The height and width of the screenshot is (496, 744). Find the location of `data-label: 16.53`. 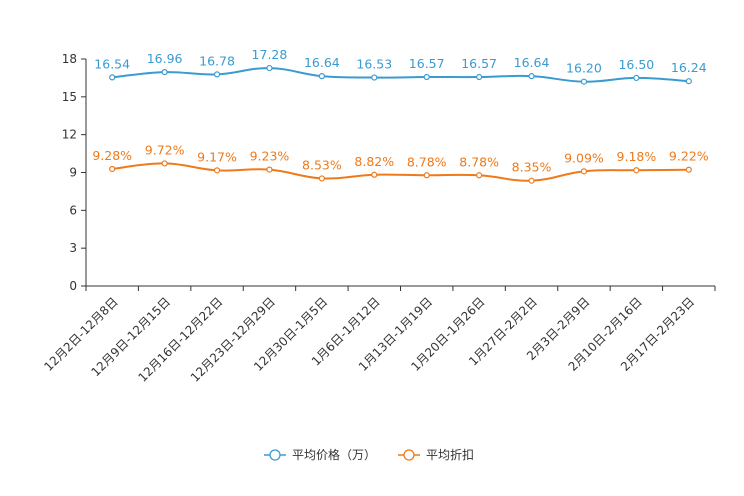

data-label: 16.53 is located at coordinates (374, 64).